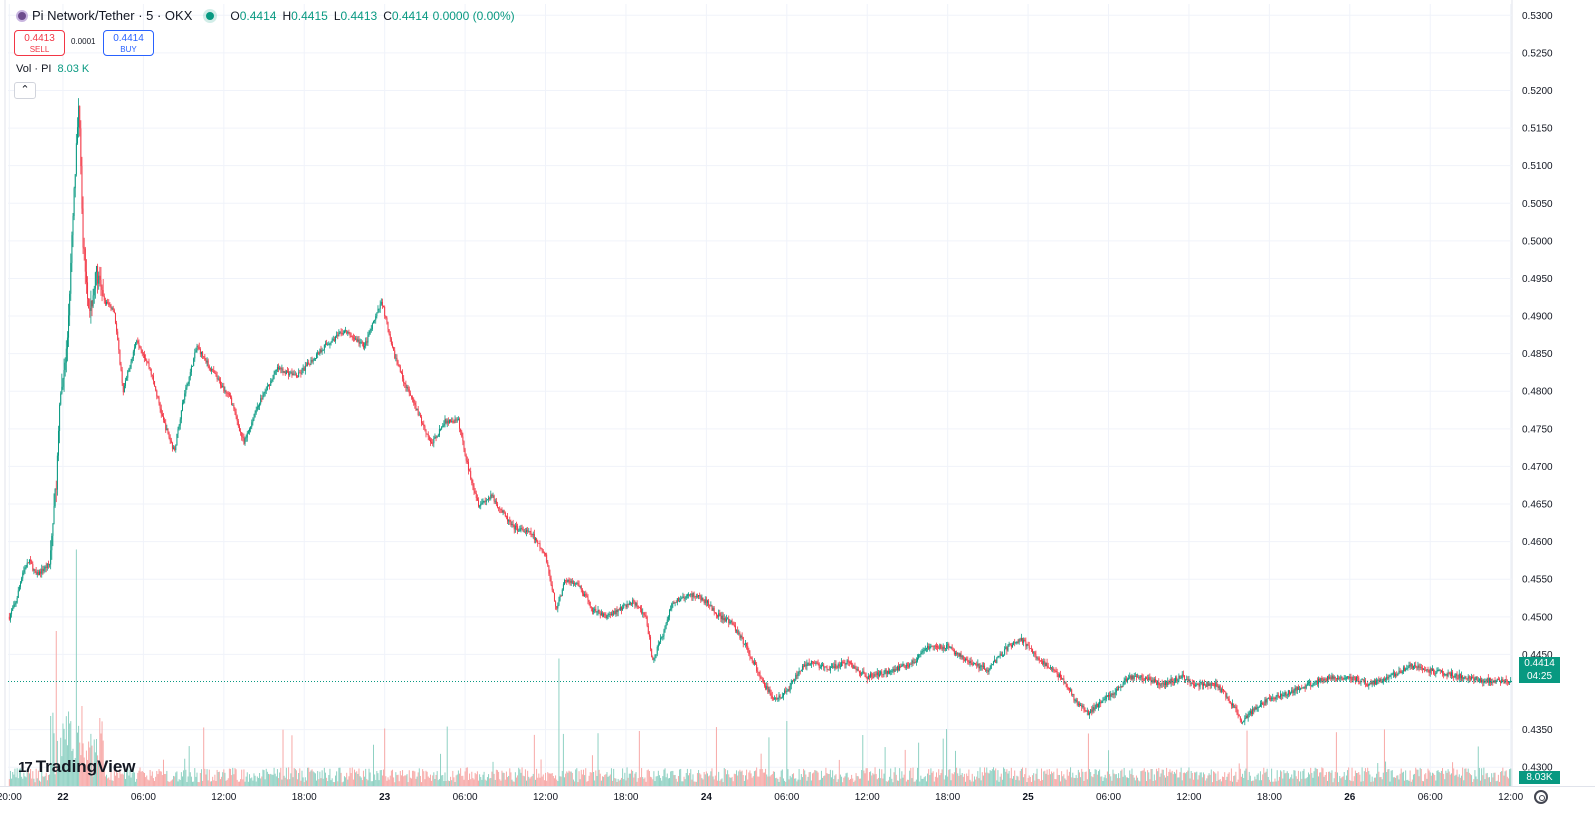 This screenshot has width=1595, height=821. I want to click on collapse-legend-button: ⌃, so click(25, 90).